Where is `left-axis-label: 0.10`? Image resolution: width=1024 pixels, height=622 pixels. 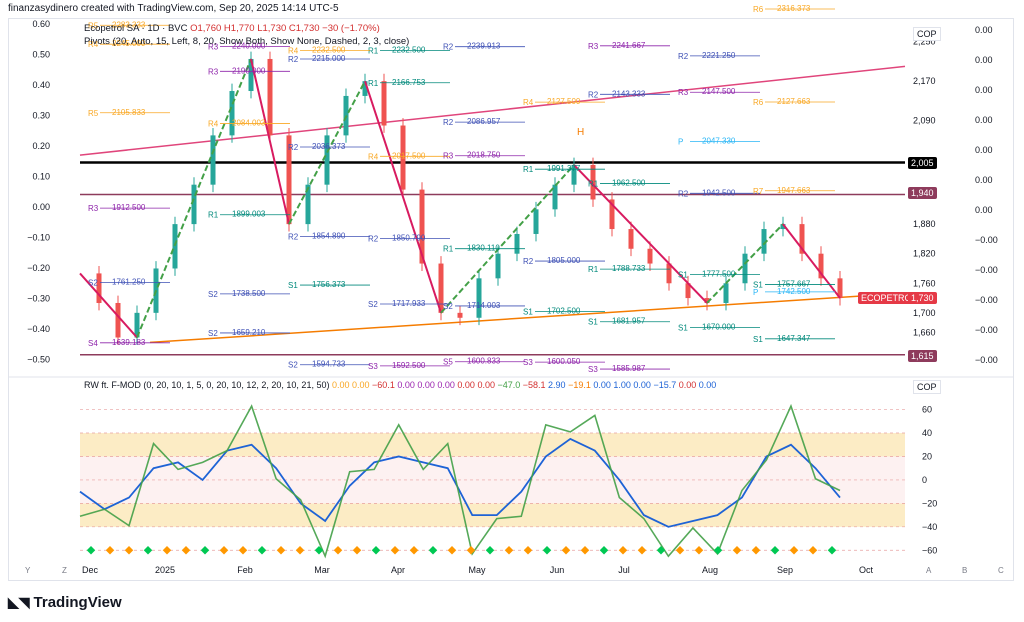 left-axis-label: 0.10 is located at coordinates (41, 177).